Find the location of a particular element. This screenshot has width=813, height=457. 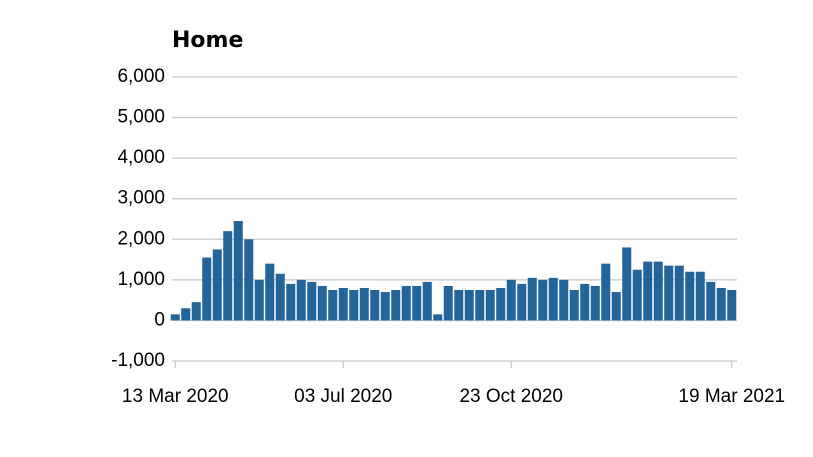

y-tick-label: 5,000 is located at coordinates (141, 117).